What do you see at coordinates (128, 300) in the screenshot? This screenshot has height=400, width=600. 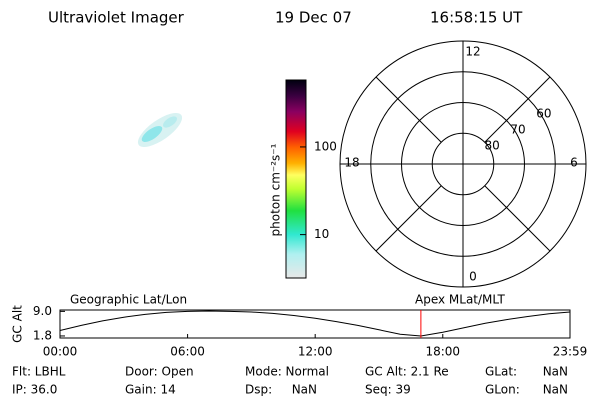 I see `orbit-left-label: Geographic Lat/Lon` at bounding box center [128, 300].